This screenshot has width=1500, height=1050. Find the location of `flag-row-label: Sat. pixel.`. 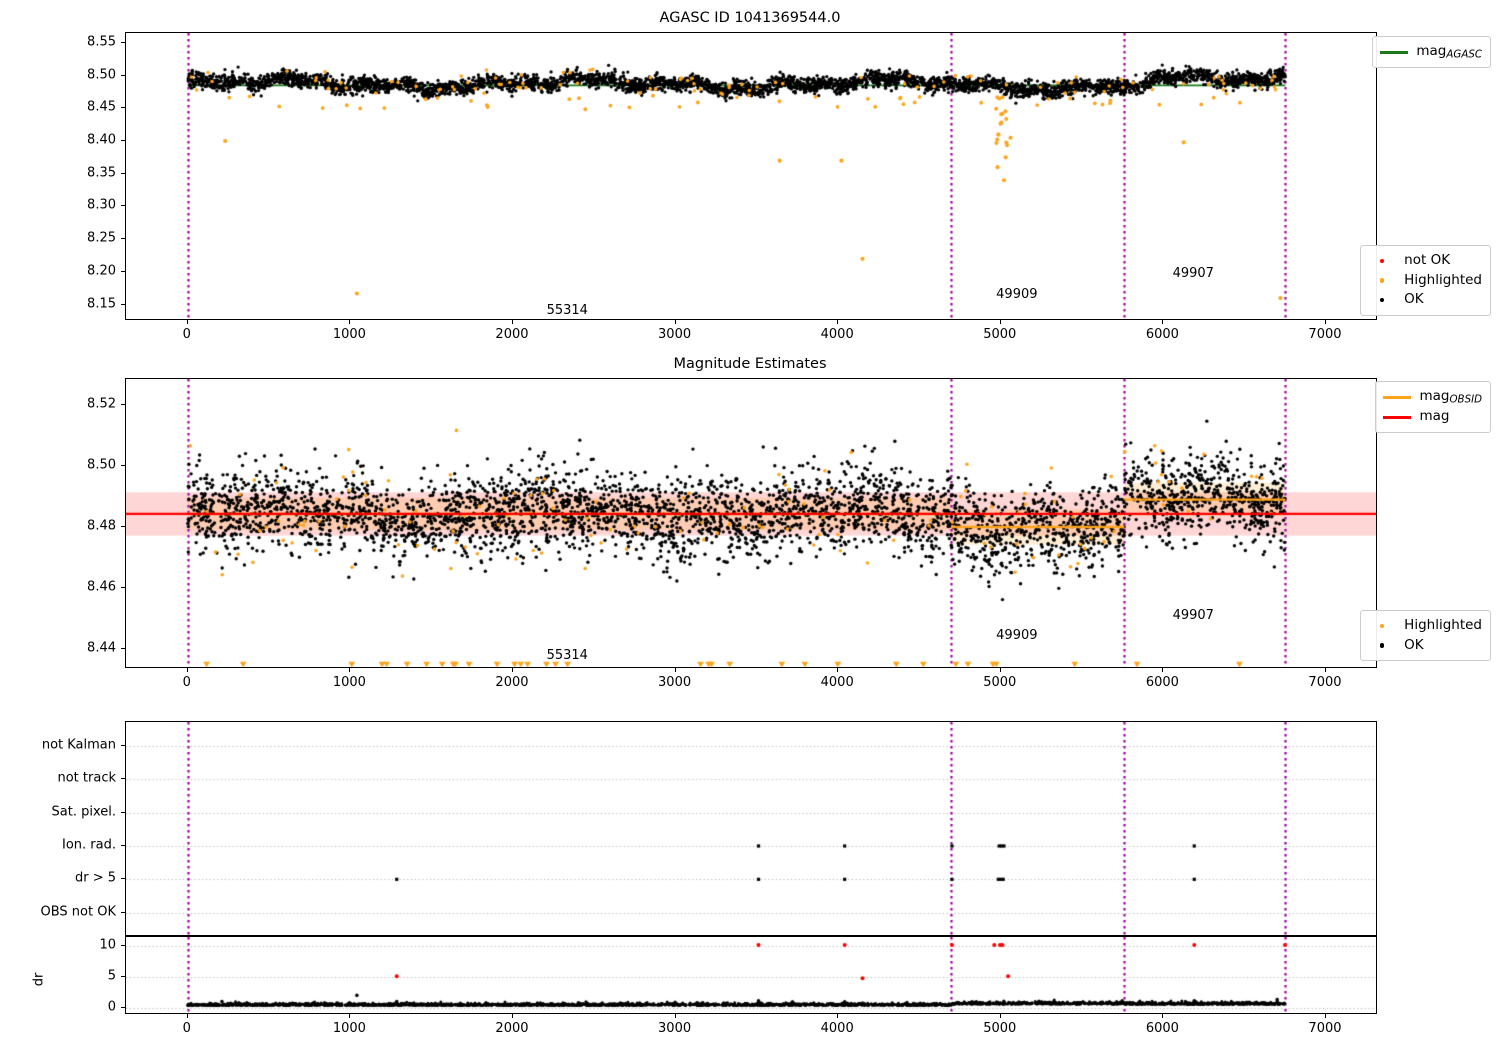

flag-row-label: Sat. pixel. is located at coordinates (83, 812).